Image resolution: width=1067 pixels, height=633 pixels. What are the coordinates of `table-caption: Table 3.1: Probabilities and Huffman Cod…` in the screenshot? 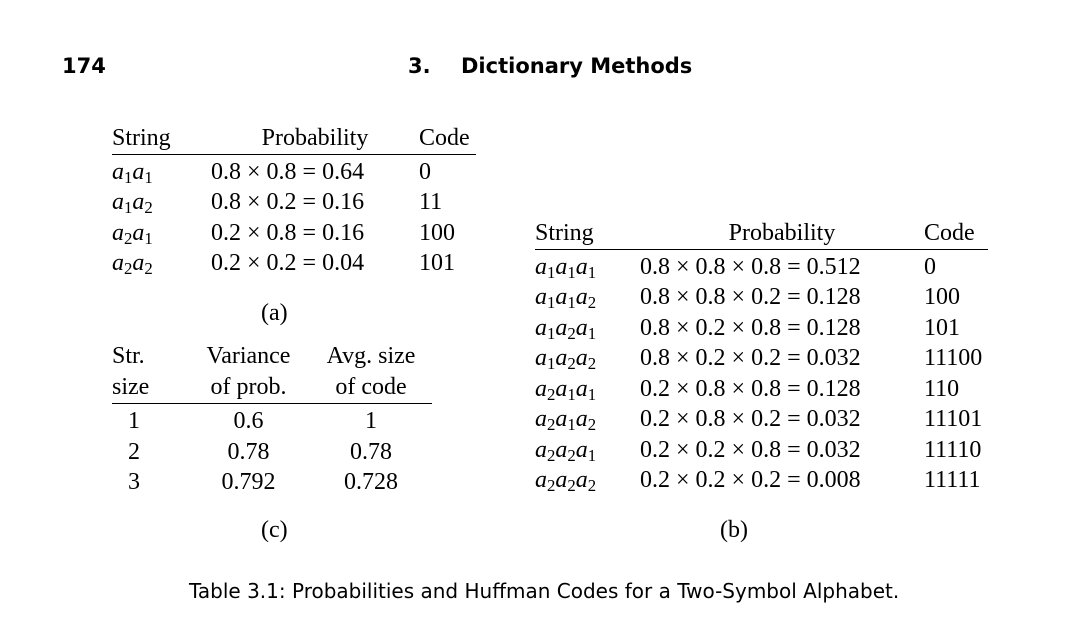 It's located at (544, 591).